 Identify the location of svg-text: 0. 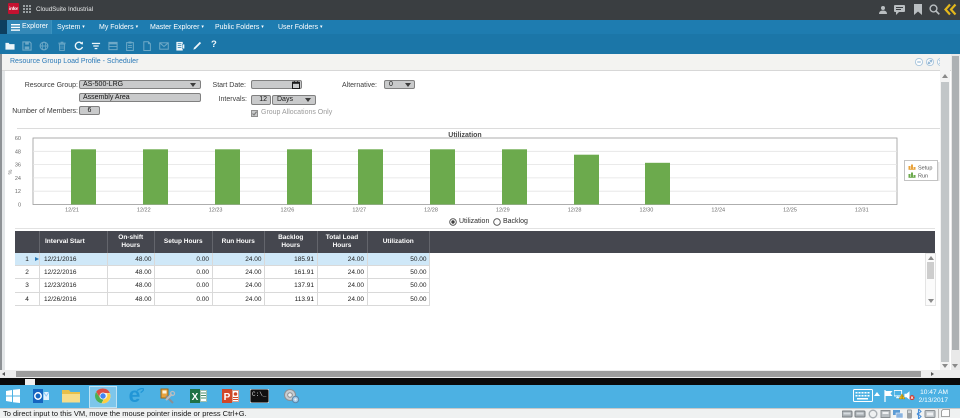
(19, 206).